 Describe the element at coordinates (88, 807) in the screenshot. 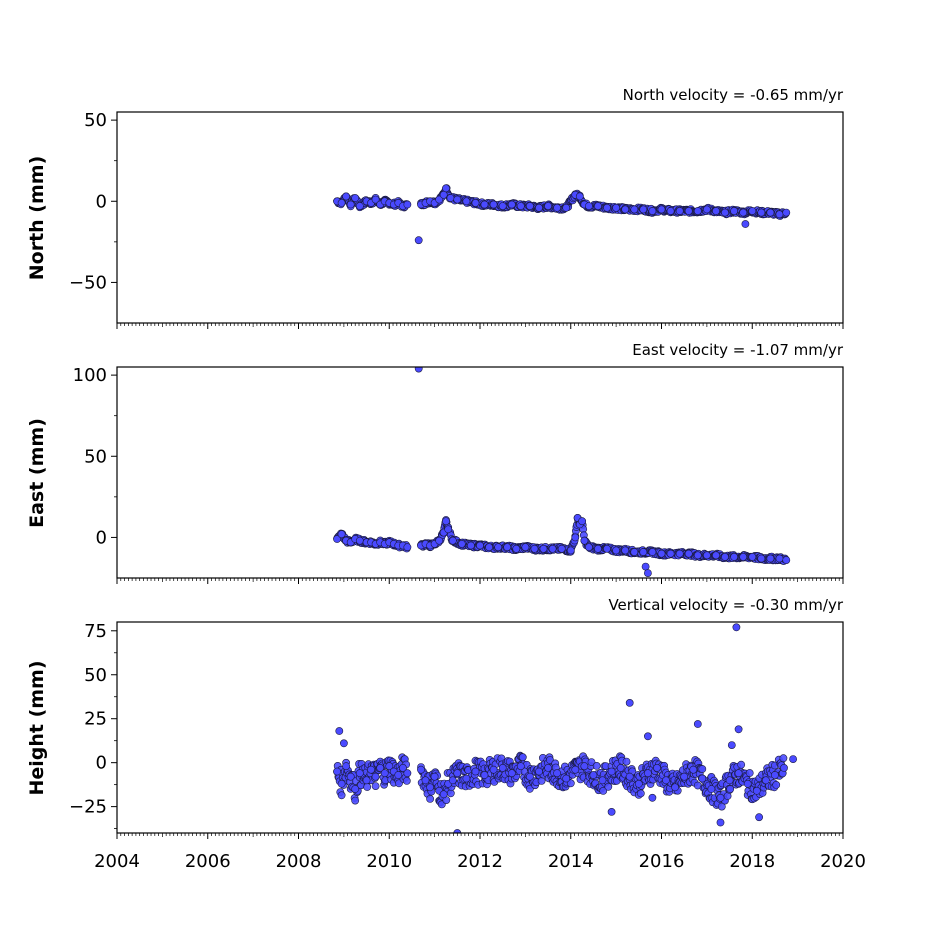

I see `y-tick-label: −25` at that location.